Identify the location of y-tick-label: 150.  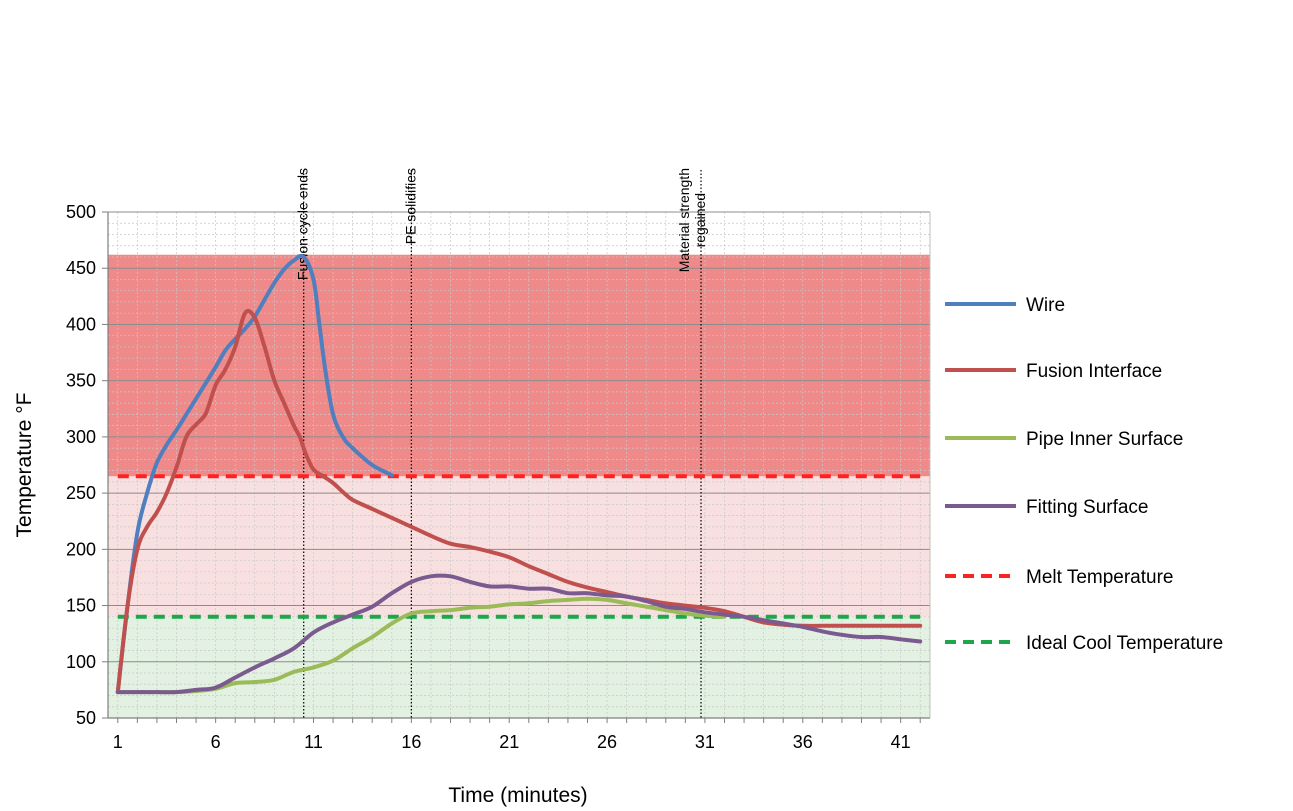
(81, 606).